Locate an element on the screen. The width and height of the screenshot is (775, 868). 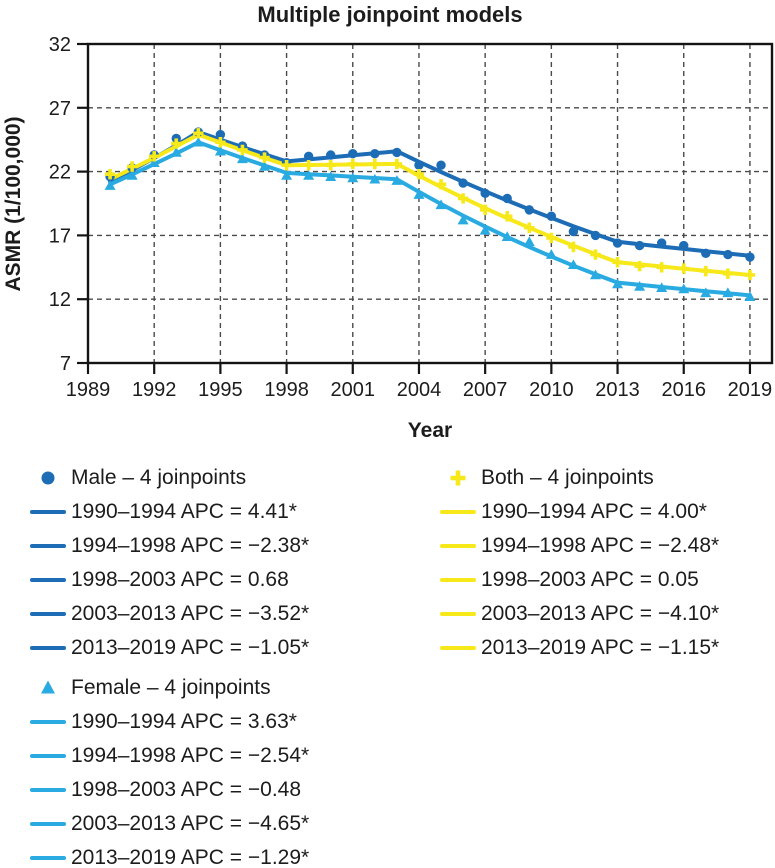
male-apc-label: 1998–2003 APC = 0.68 is located at coordinates (180, 579).